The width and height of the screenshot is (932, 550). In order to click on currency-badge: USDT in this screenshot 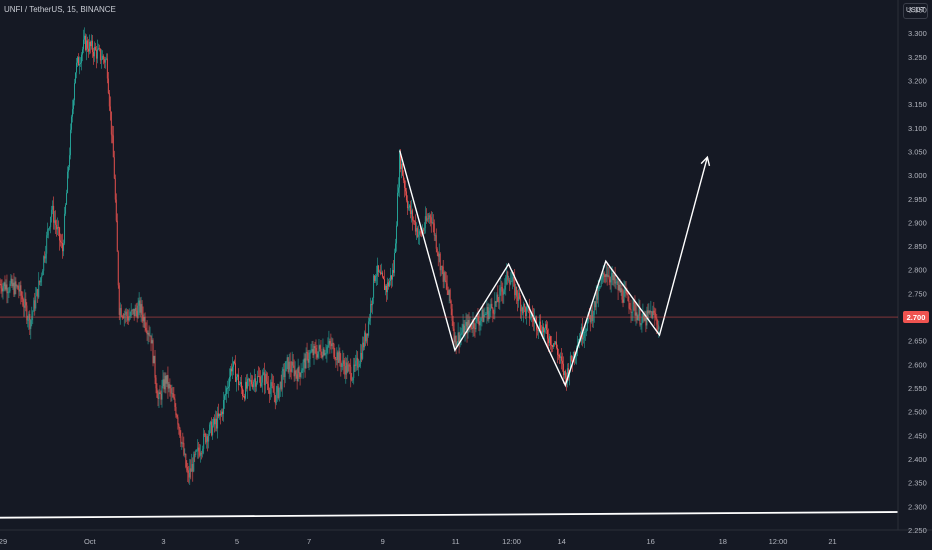, I will do `click(915, 11)`.